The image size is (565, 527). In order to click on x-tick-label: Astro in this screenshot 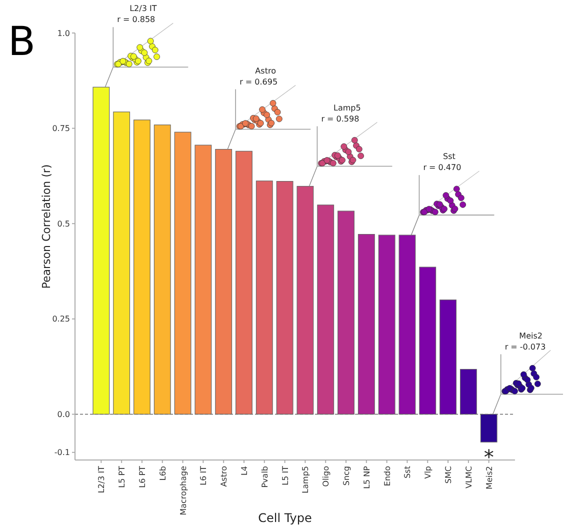, I will do `click(224, 476)`.